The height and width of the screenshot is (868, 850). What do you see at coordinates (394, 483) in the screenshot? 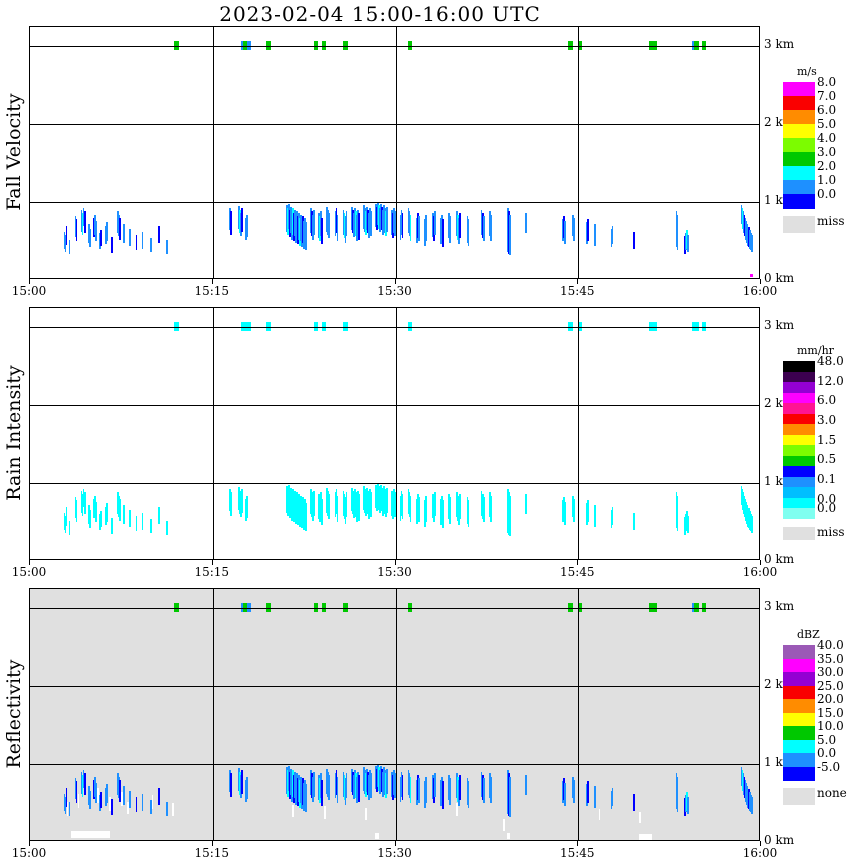
I see `gridline-horizontal-1km` at bounding box center [394, 483].